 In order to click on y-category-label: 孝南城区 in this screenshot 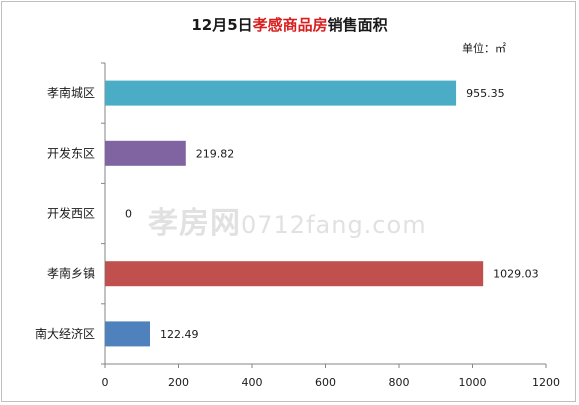, I will do `click(71, 92)`.